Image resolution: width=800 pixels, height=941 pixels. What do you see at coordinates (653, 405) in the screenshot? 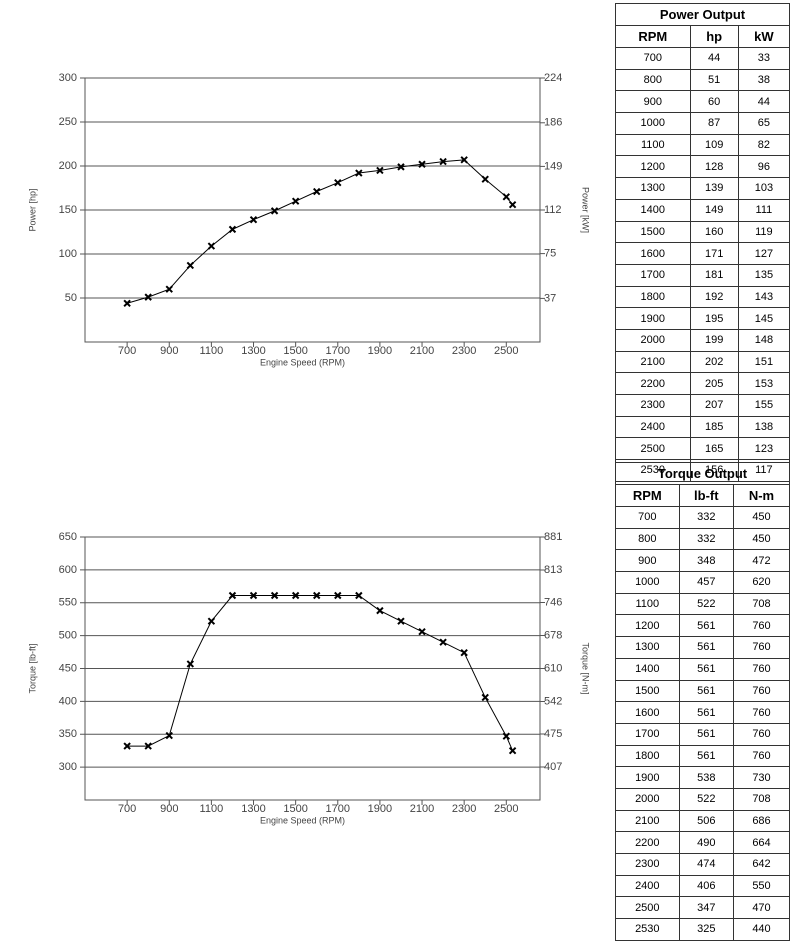
I see `table-cell: 2300` at bounding box center [653, 405].